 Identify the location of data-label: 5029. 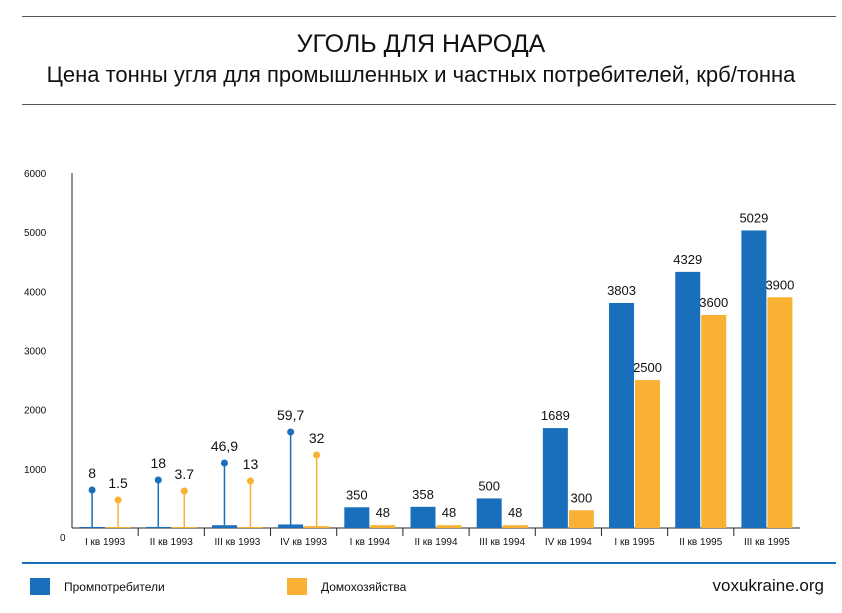
(753, 217).